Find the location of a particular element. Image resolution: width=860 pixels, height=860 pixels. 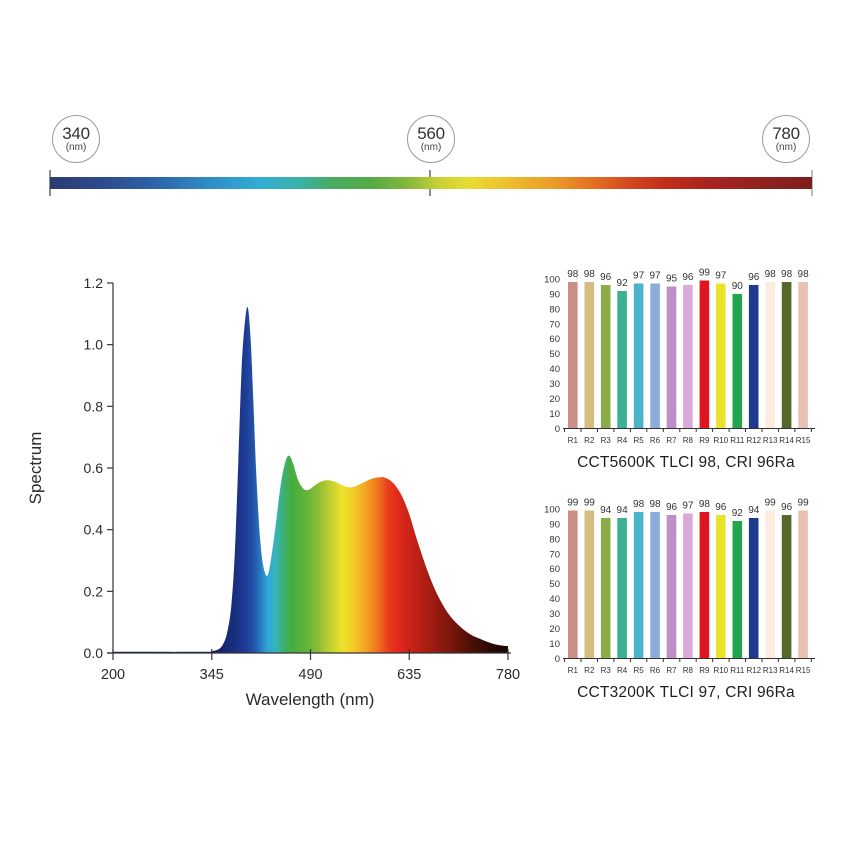

bar-R4 is located at coordinates (622, 588).